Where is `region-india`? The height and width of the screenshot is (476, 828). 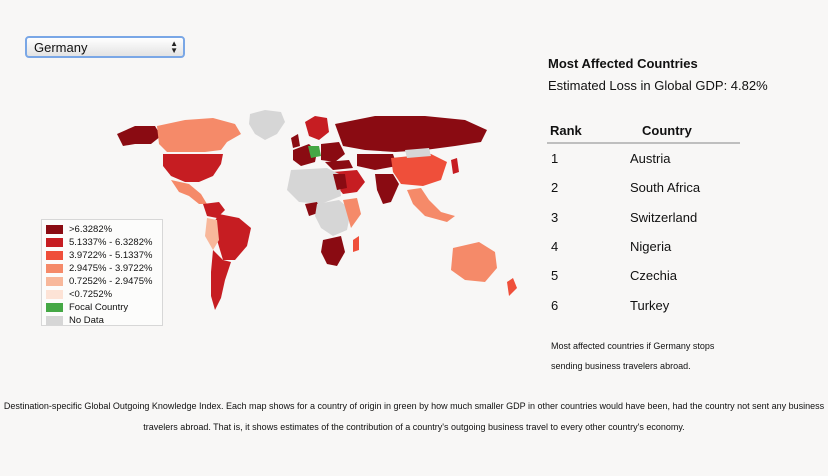
region-india is located at coordinates (387, 189).